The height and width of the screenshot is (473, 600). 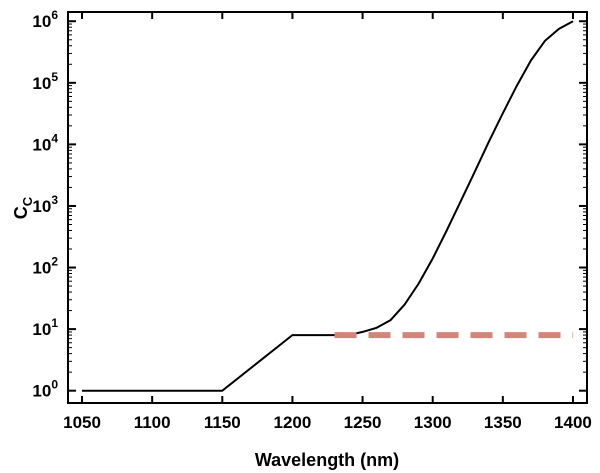 What do you see at coordinates (45, 204) in the screenshot?
I see `y-tick-label: 10³` at bounding box center [45, 204].